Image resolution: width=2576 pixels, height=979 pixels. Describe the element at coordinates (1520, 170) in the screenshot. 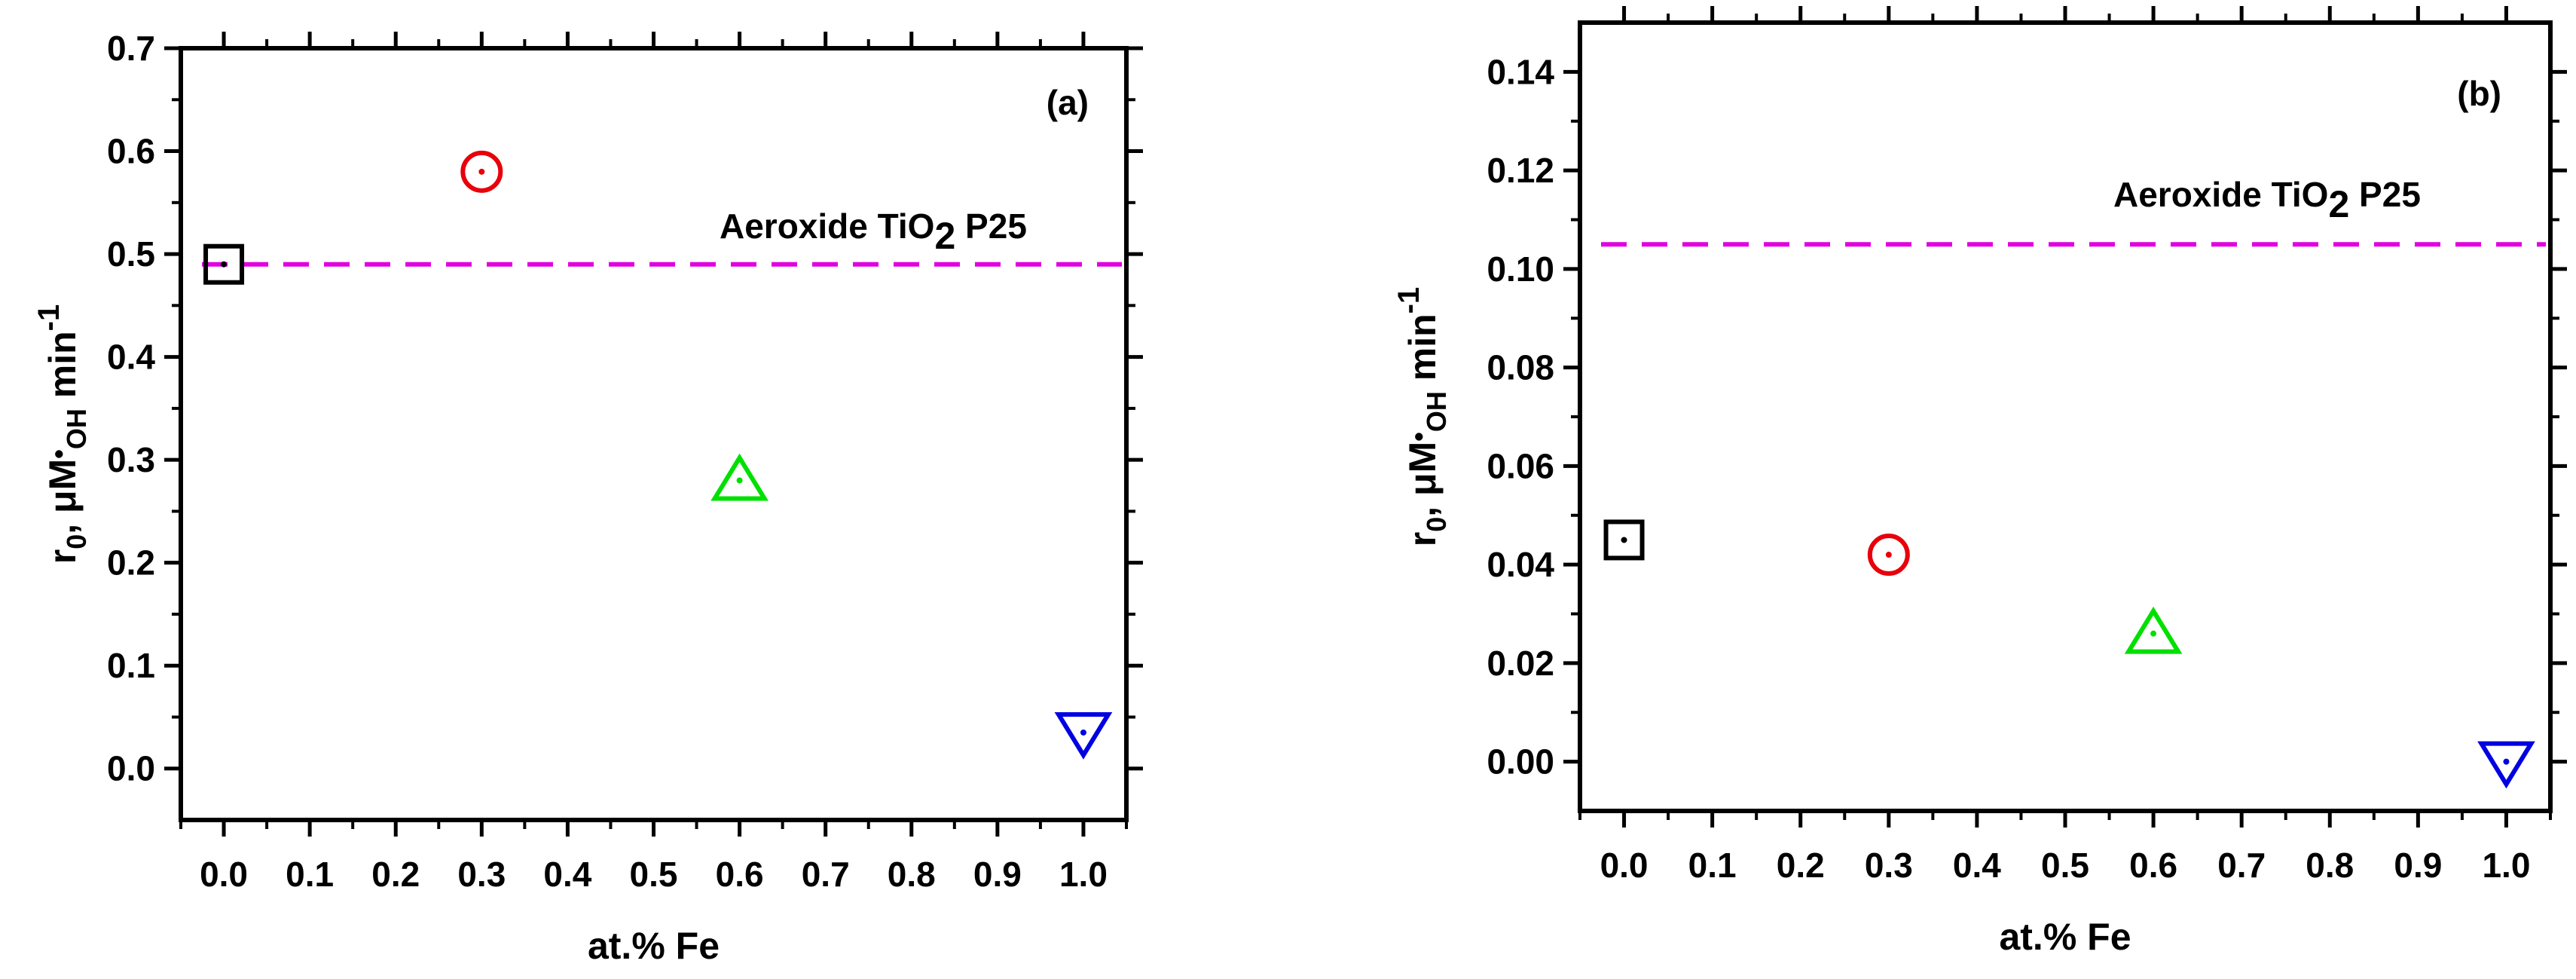

I see `y-tick-label: 0.12` at that location.